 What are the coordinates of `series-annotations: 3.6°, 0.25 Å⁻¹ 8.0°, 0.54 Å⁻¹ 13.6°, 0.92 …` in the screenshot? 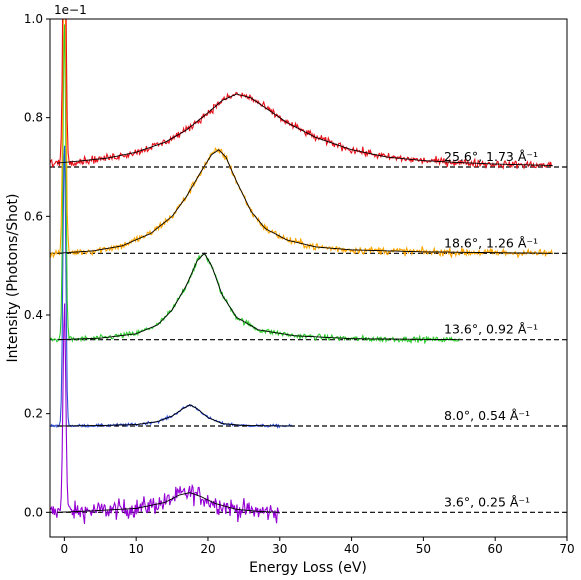 It's located at (491, 329).